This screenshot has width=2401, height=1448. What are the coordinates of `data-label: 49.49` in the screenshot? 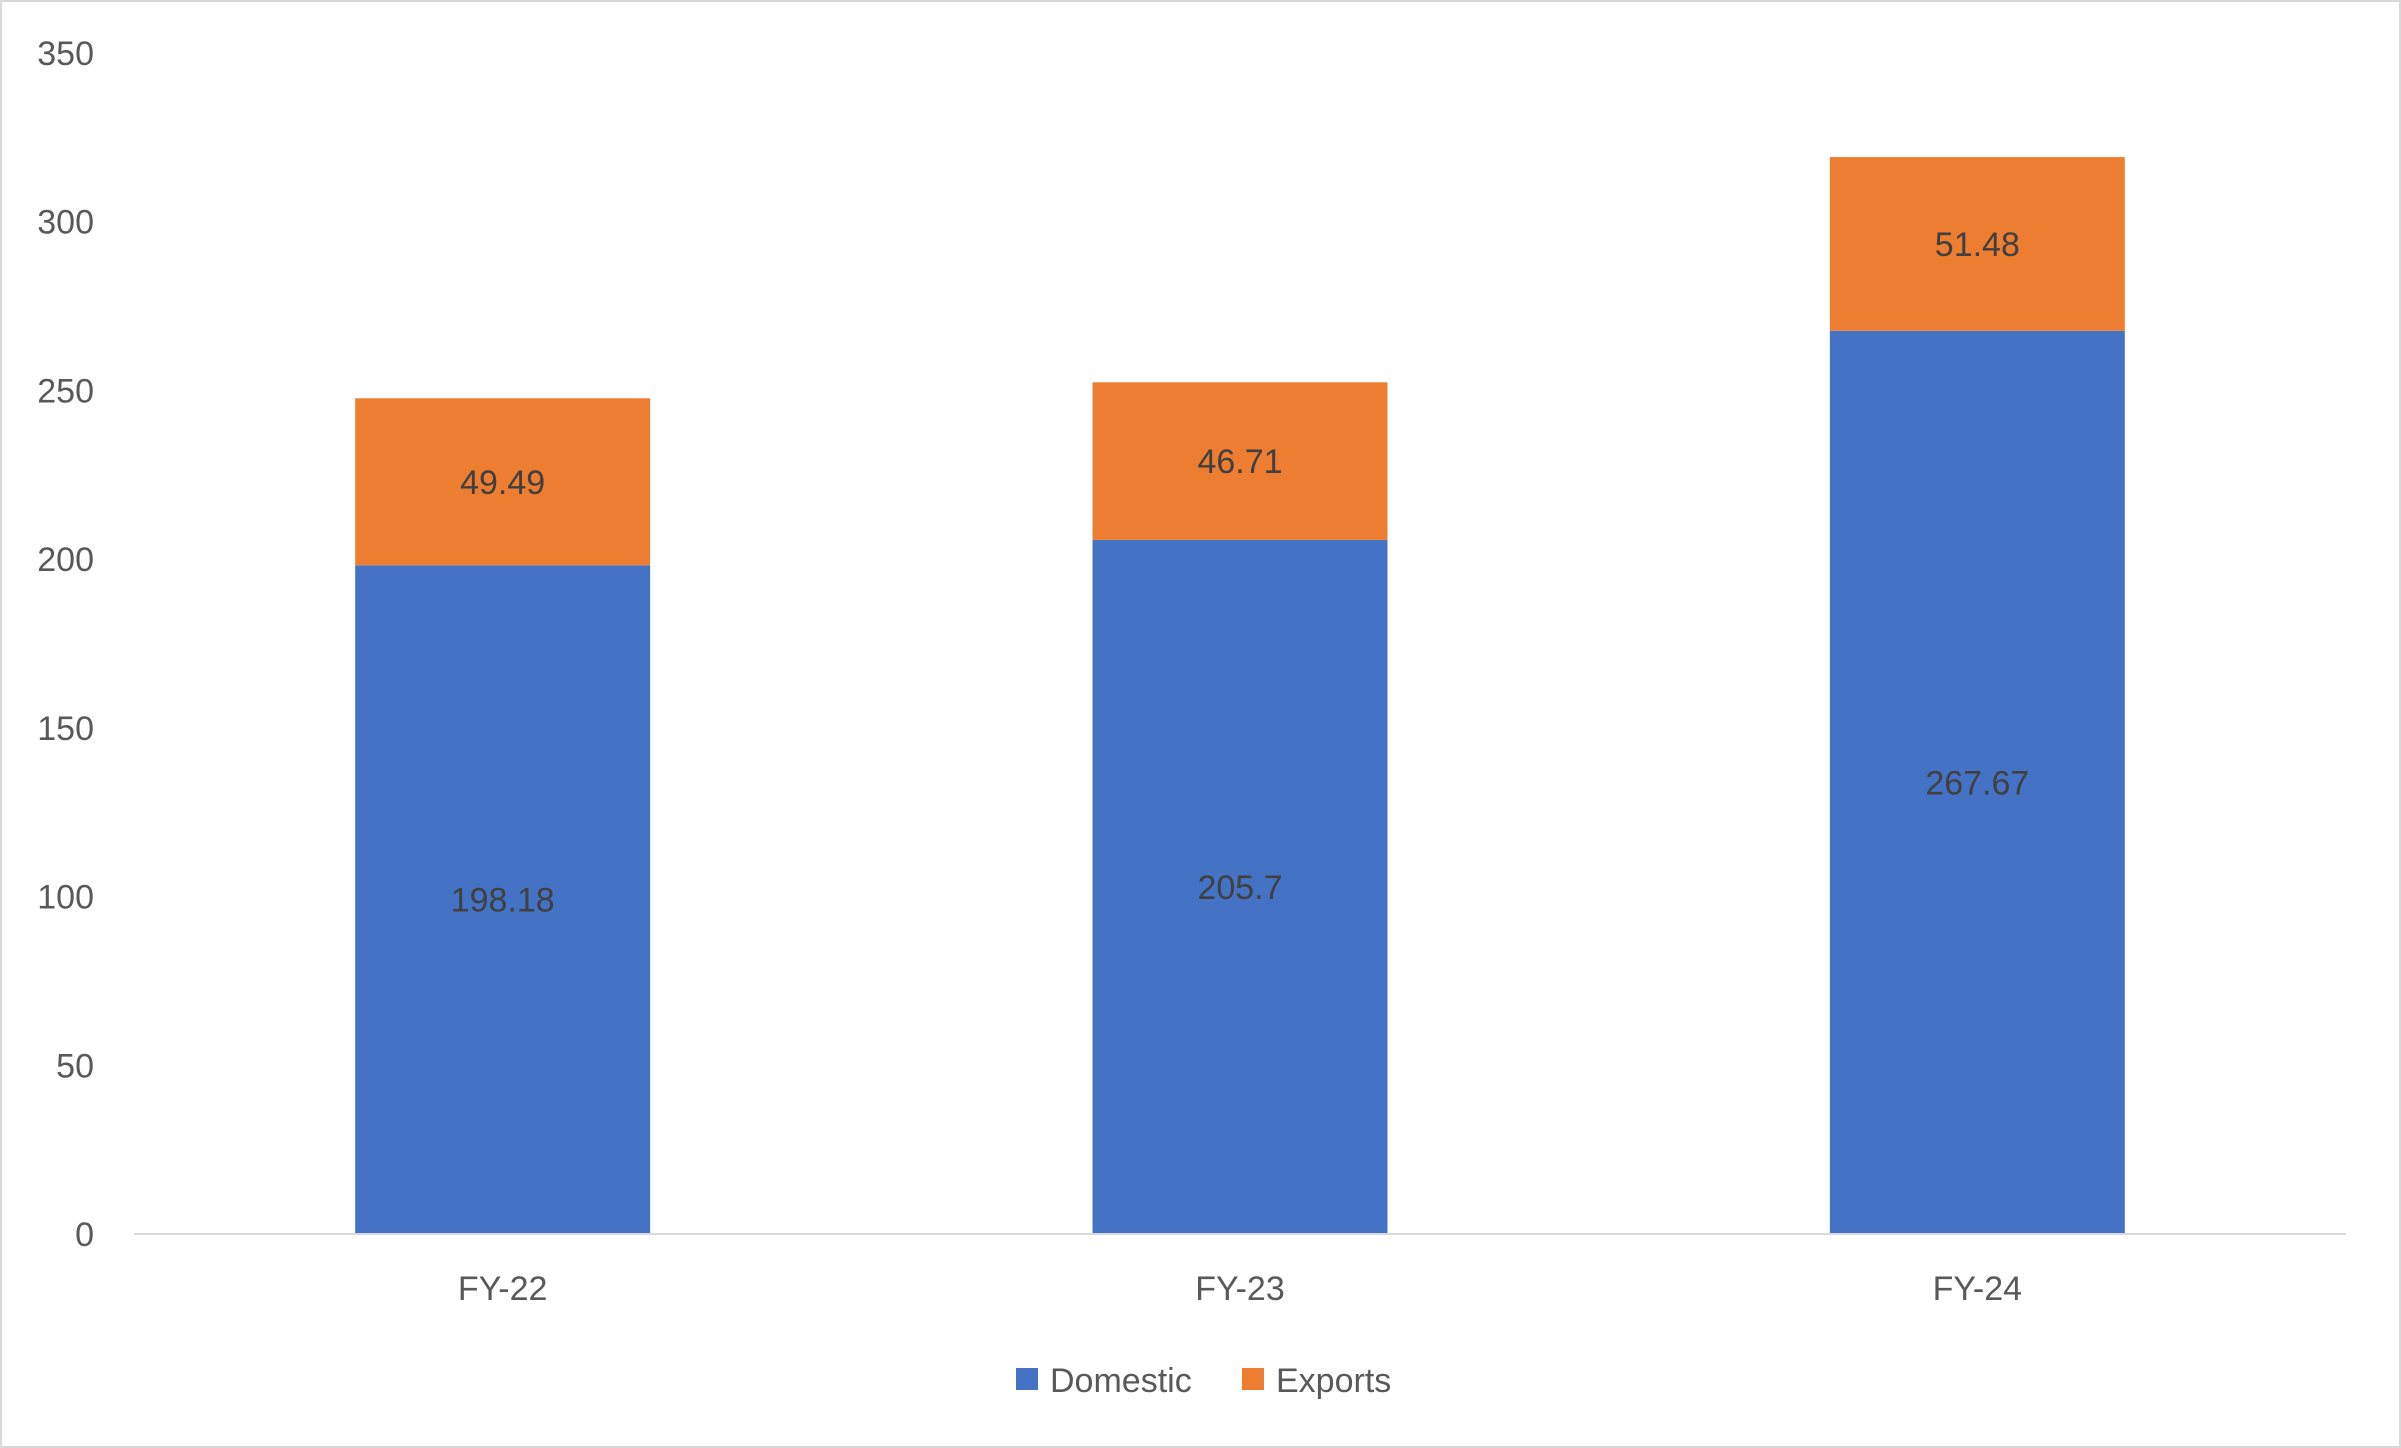 It's located at (502, 483).